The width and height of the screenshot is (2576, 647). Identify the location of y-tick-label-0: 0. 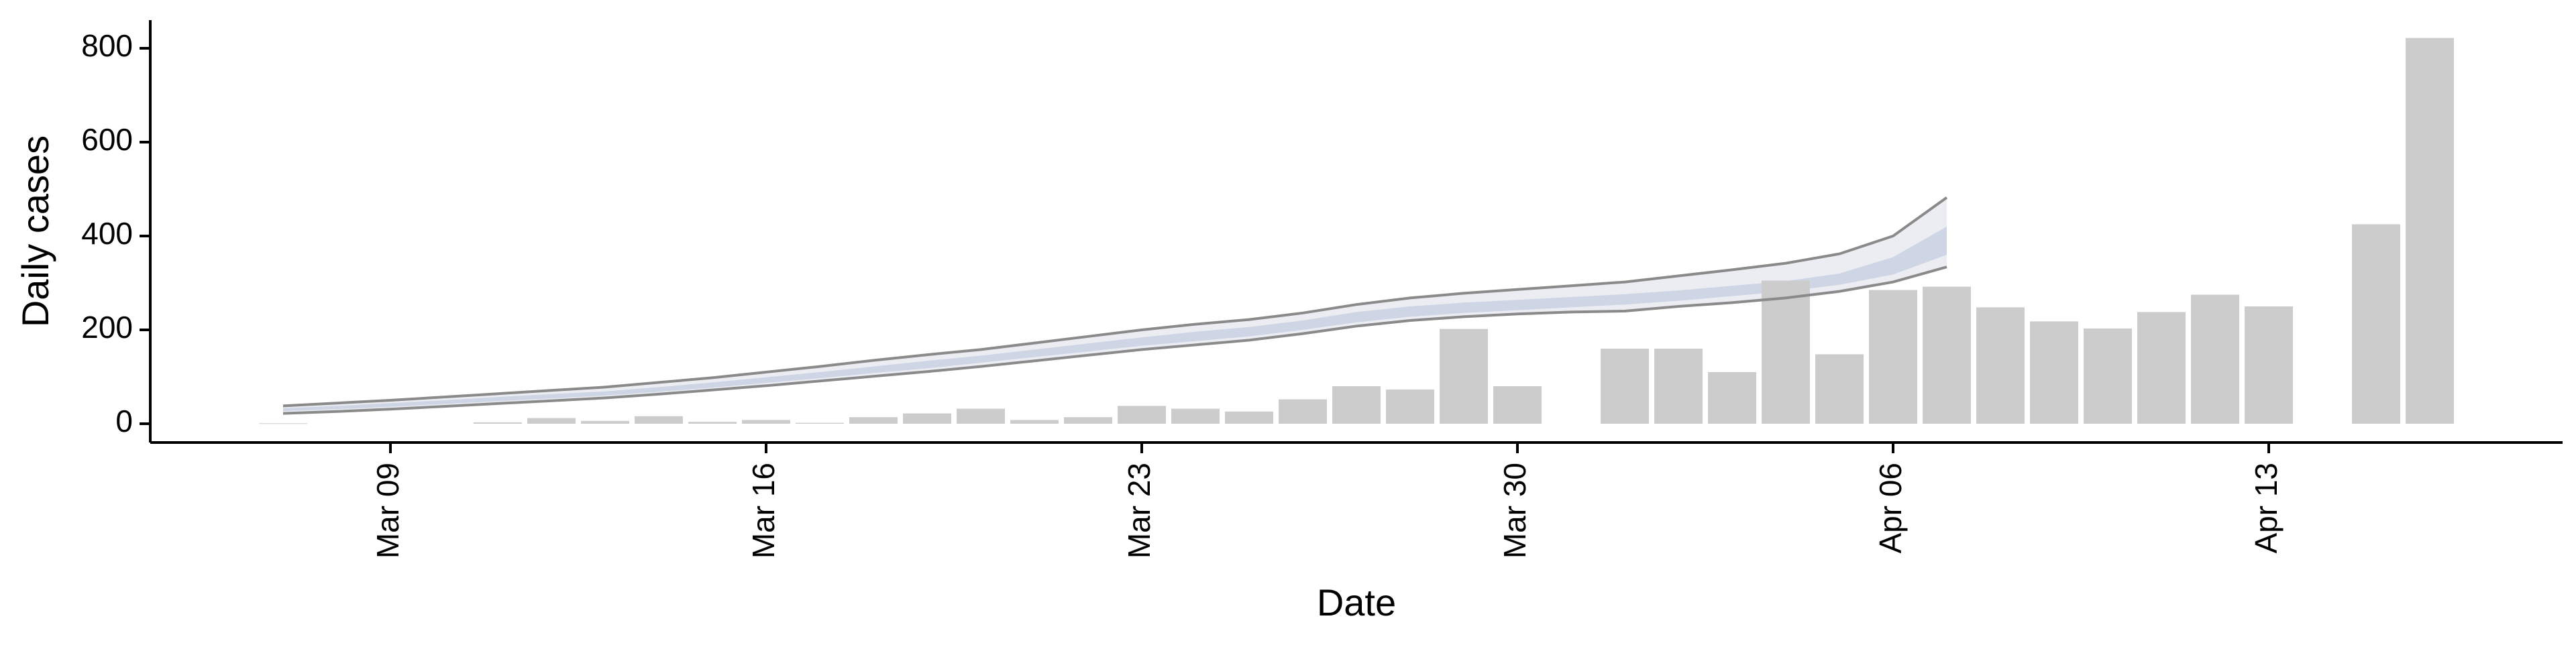
(124, 421).